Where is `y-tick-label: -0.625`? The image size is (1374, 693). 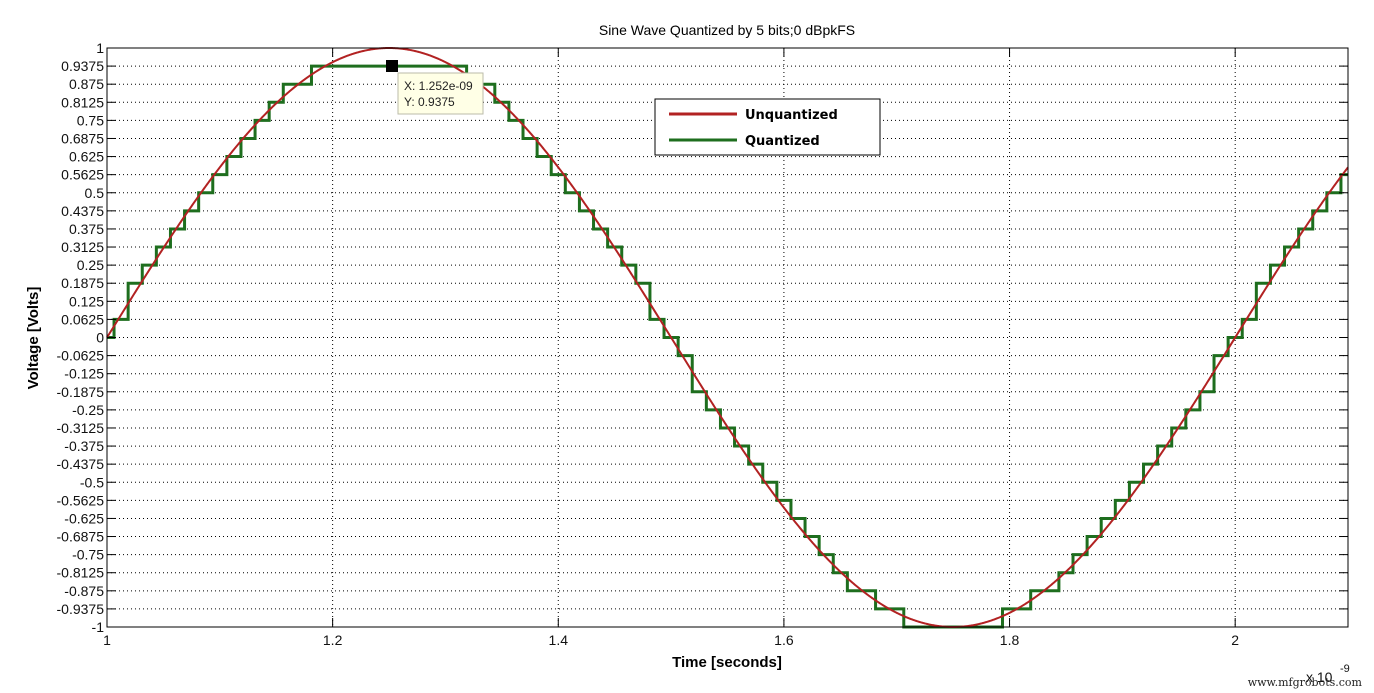
y-tick-label: -0.625 is located at coordinates (84, 518).